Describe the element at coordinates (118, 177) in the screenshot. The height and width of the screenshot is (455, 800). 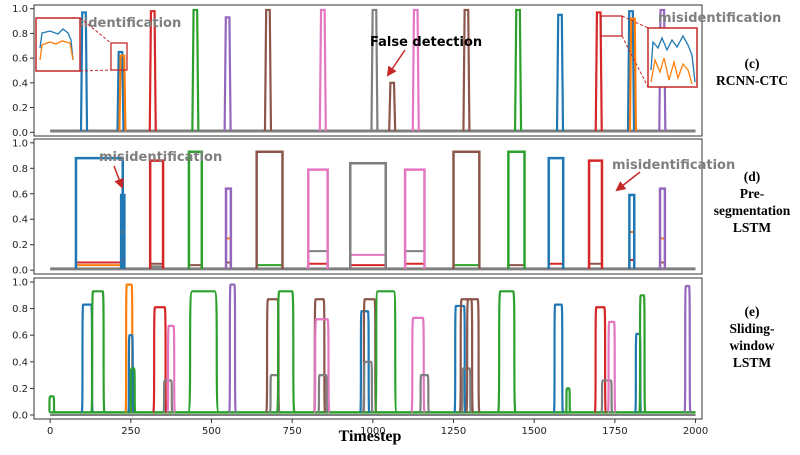
I see `misidentification-arrow-d-left` at that location.